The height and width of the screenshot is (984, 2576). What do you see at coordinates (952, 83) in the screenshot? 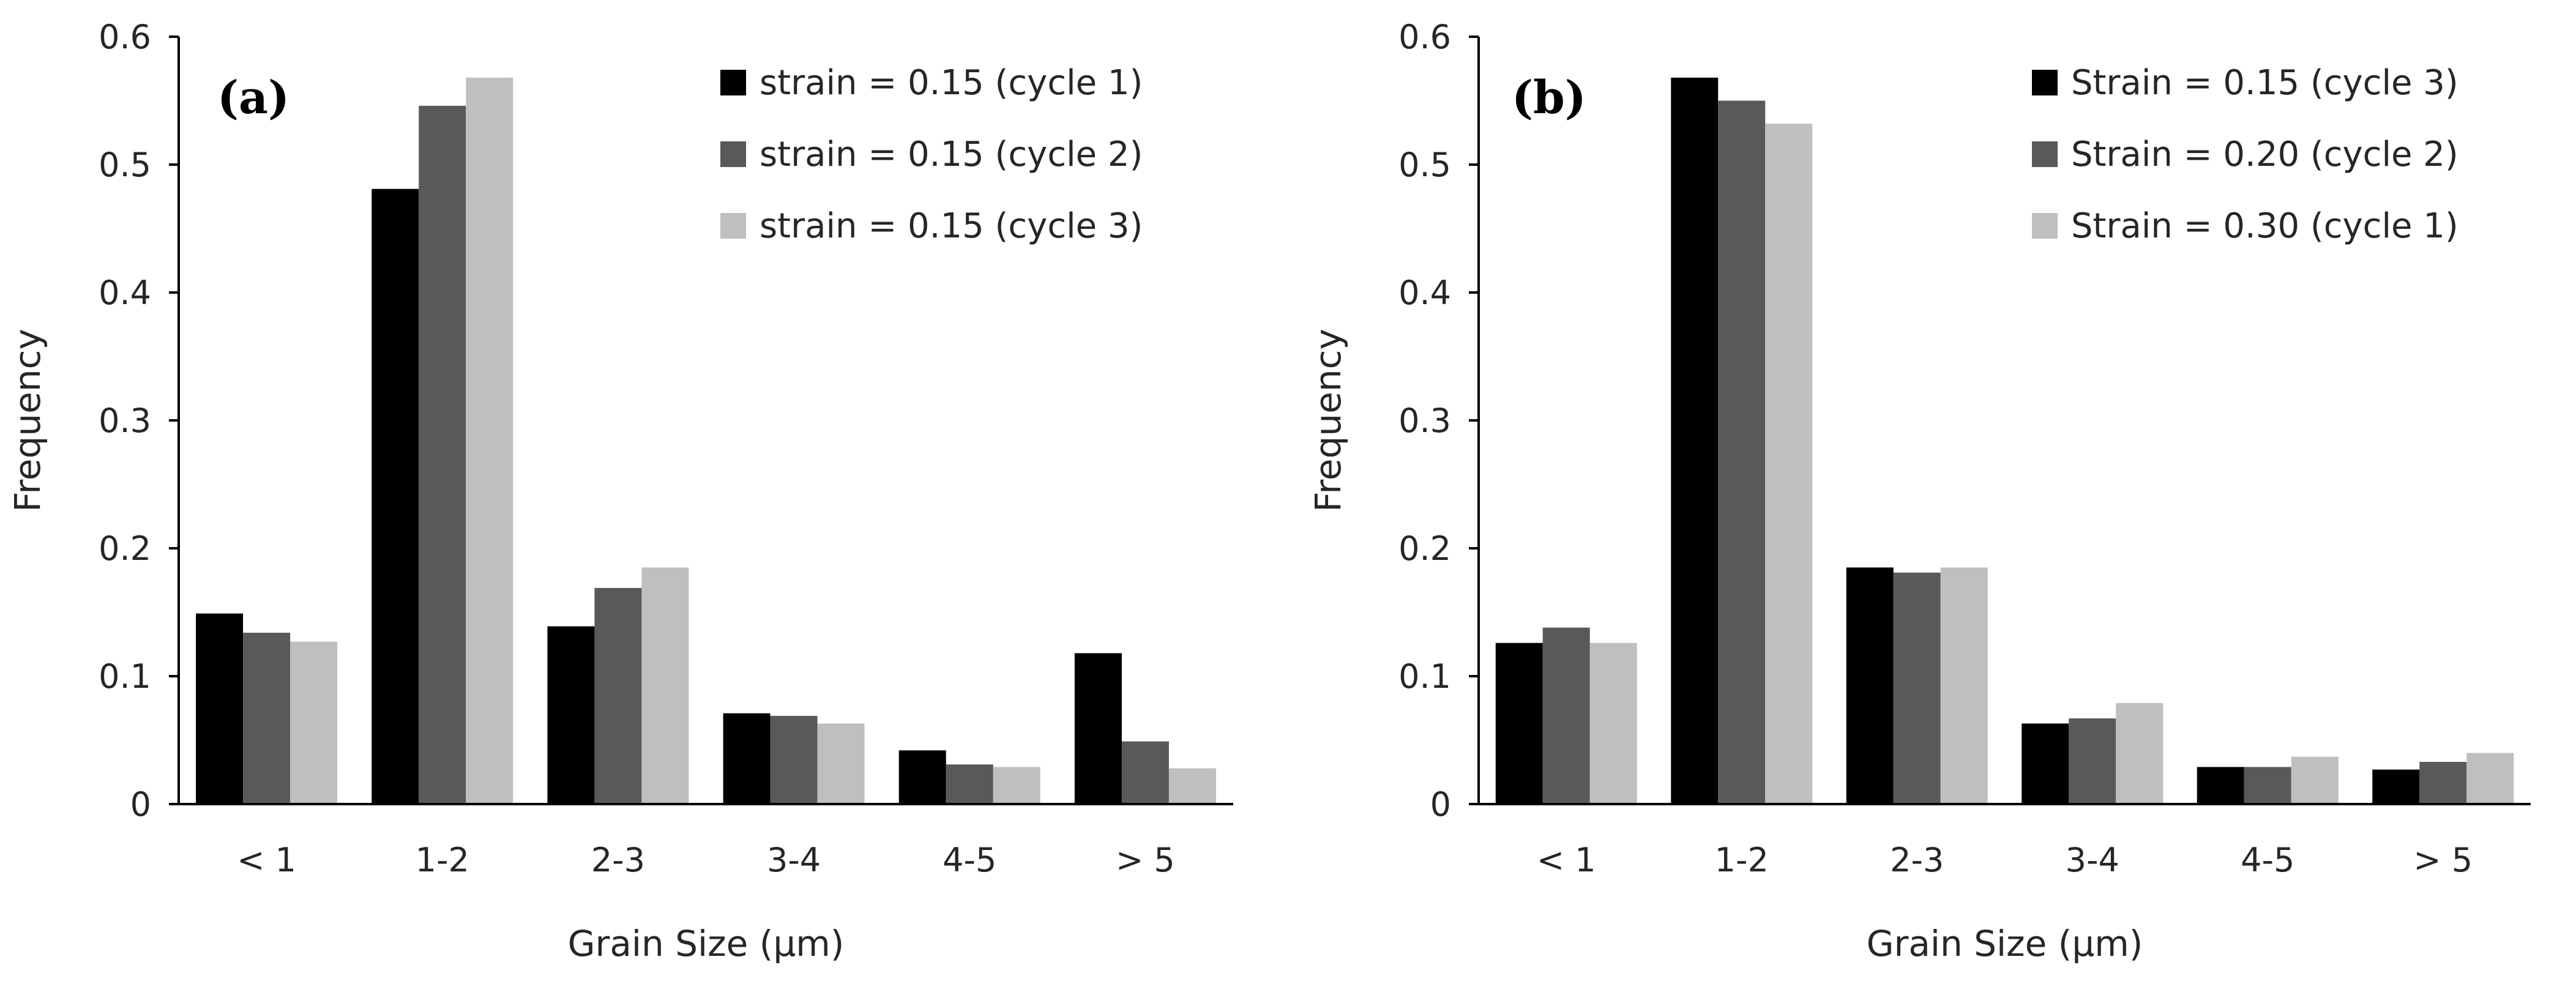
I see `legend-label-1: strain = 0.15 (cycle 1)` at bounding box center [952, 83].